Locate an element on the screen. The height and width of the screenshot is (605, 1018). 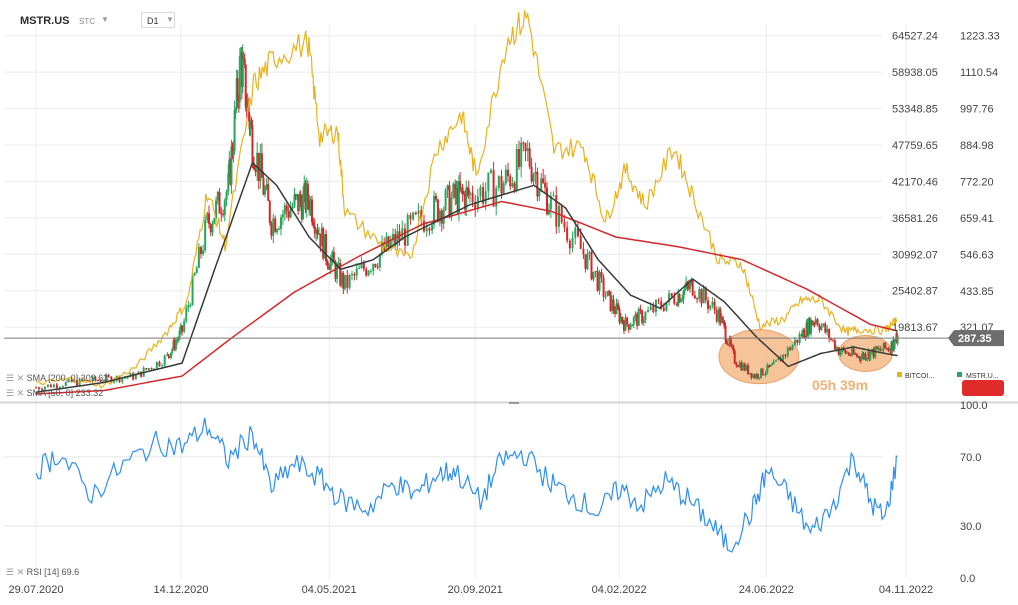
sma50-legend: ☰ ✕ SMA [50, 0] 233.32 is located at coordinates (54, 393).